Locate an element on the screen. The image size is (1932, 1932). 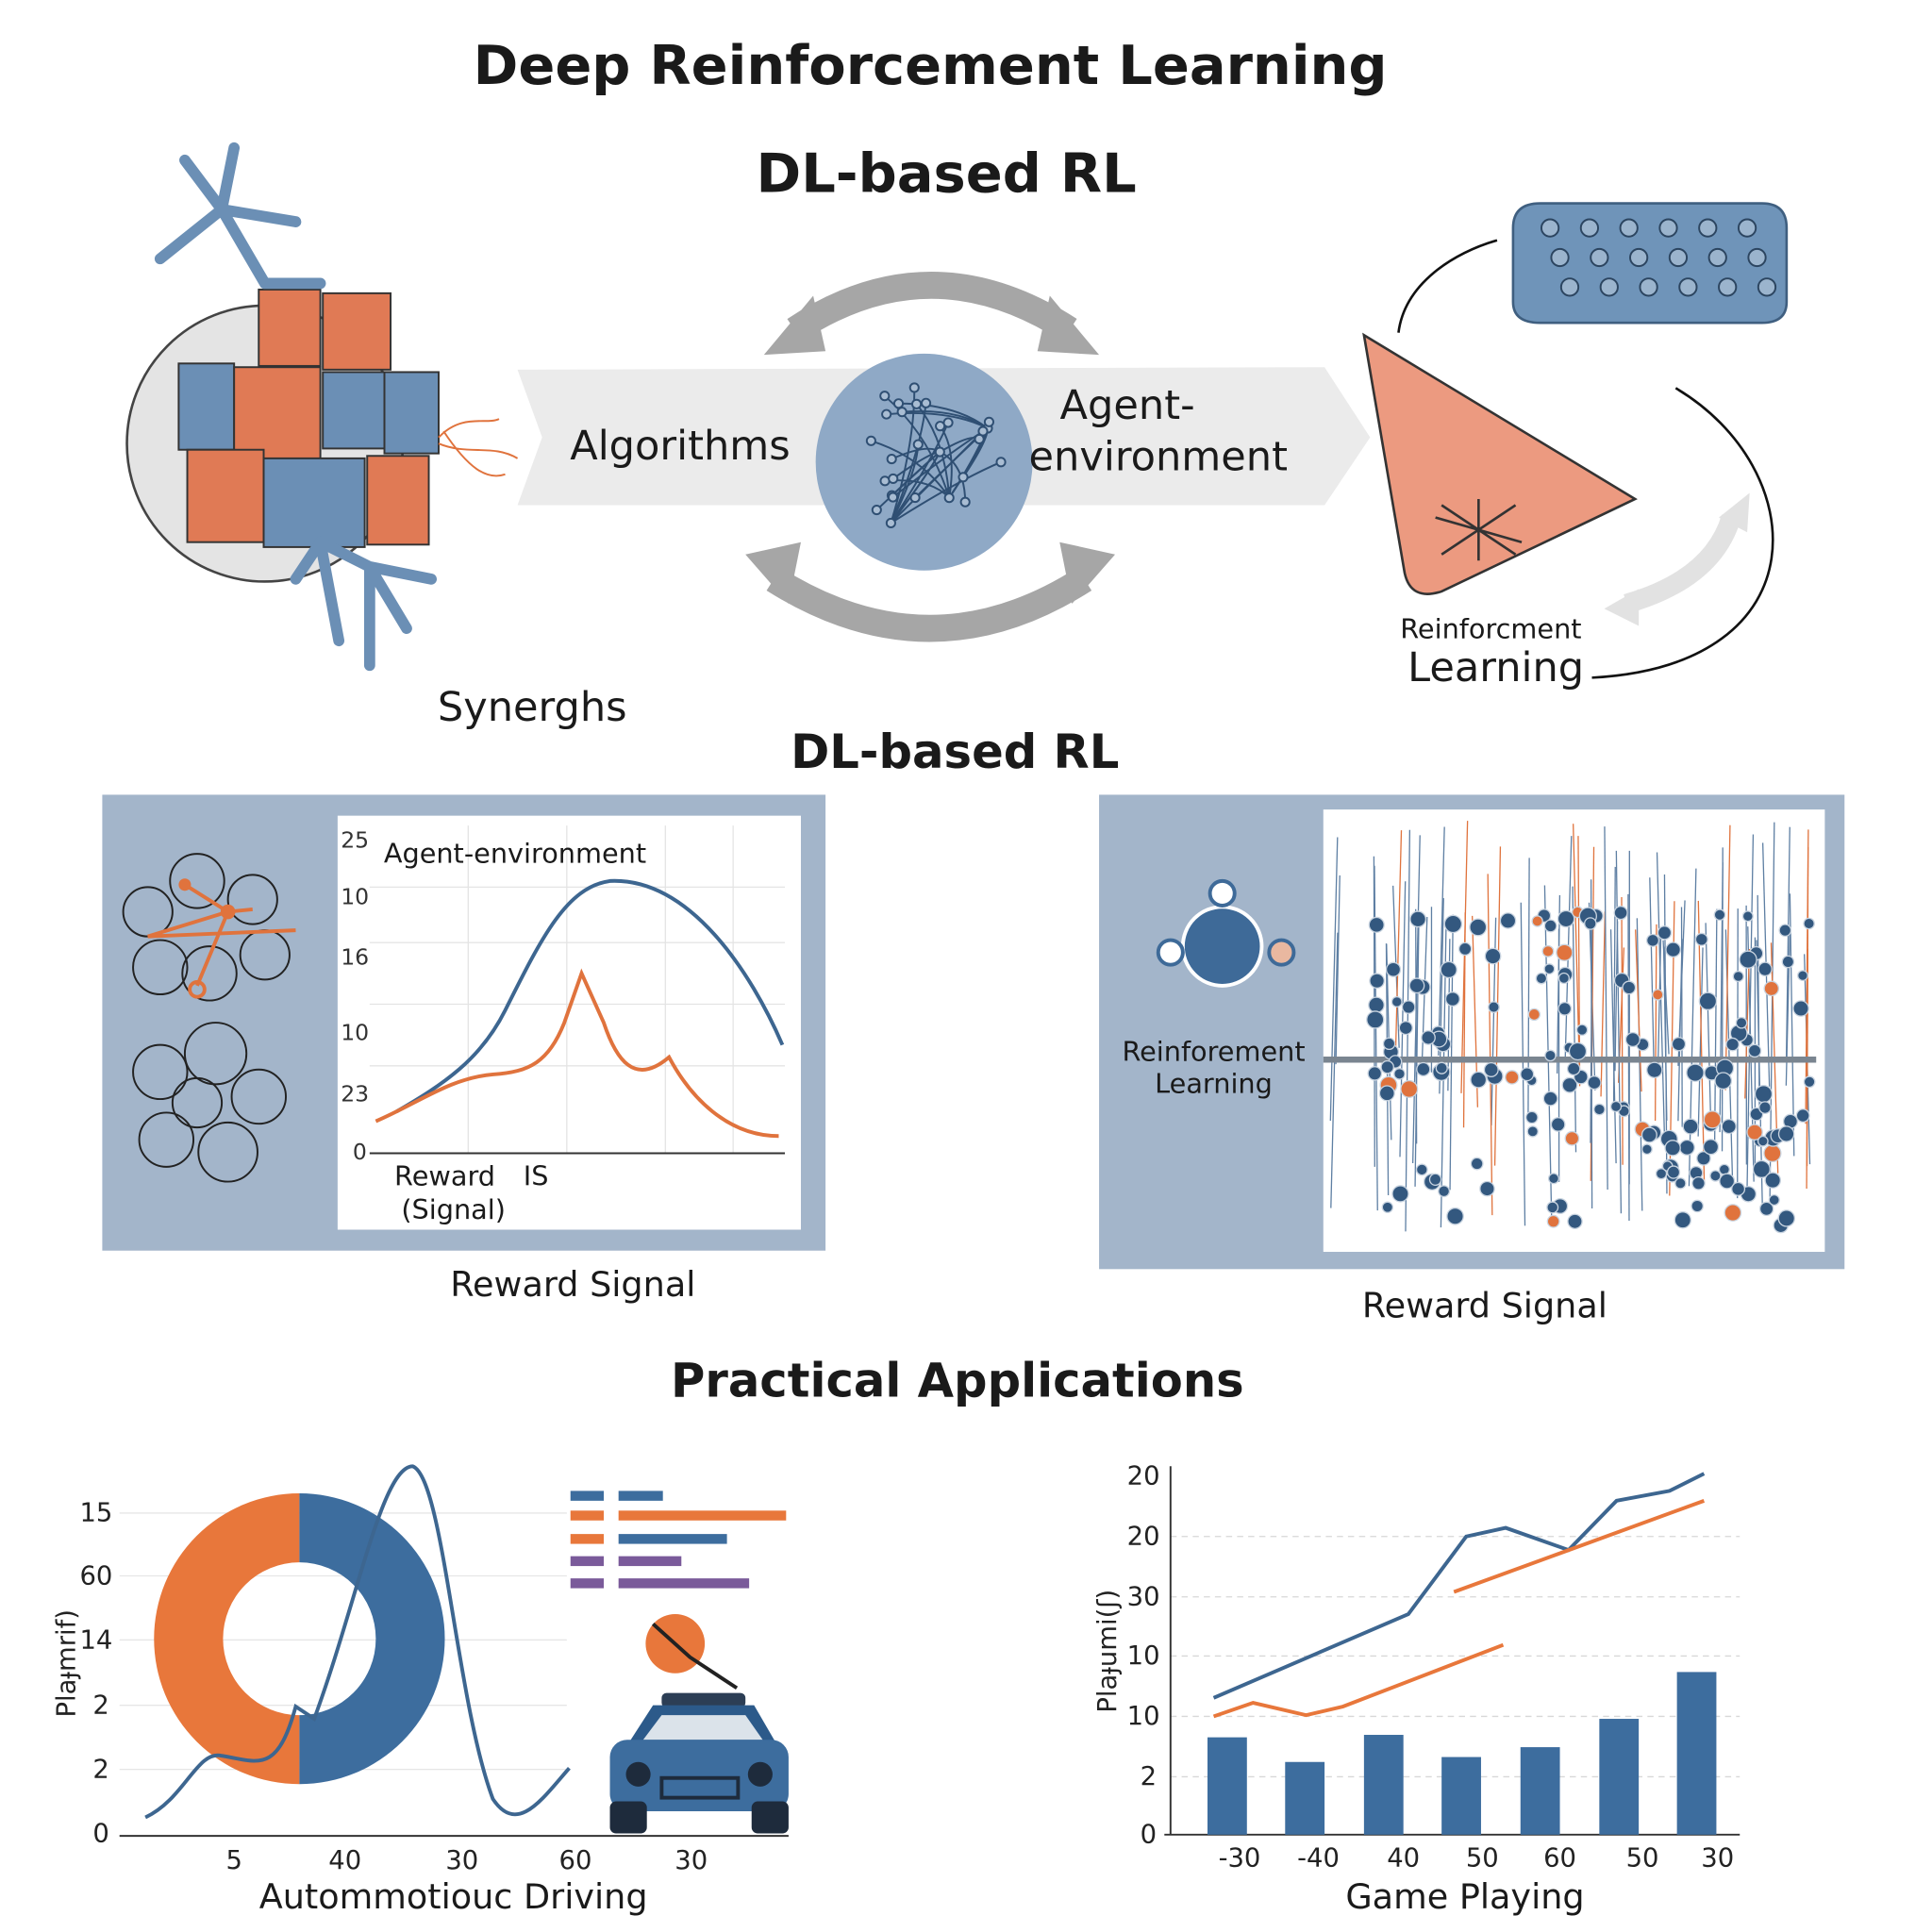
donut-segment is located at coordinates (227, 1639).